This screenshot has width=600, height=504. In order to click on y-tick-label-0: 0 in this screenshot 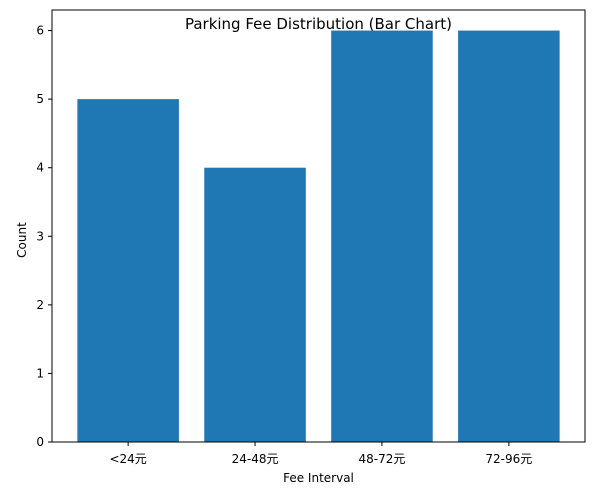, I will do `click(40, 442)`.